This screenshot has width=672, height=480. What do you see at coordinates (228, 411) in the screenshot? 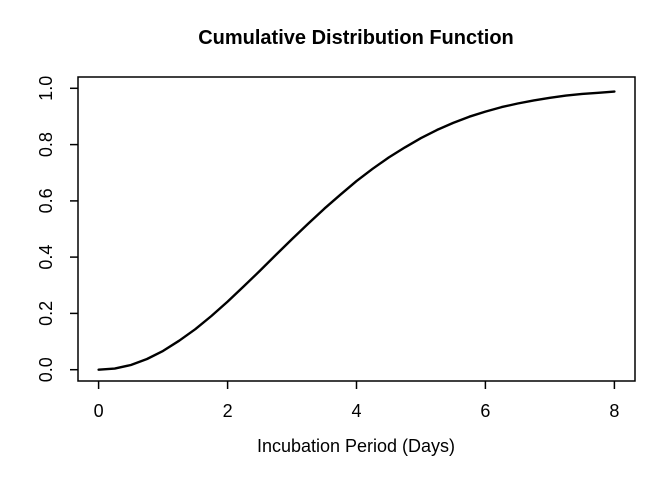
I see `x-tick-label: 2` at bounding box center [228, 411].